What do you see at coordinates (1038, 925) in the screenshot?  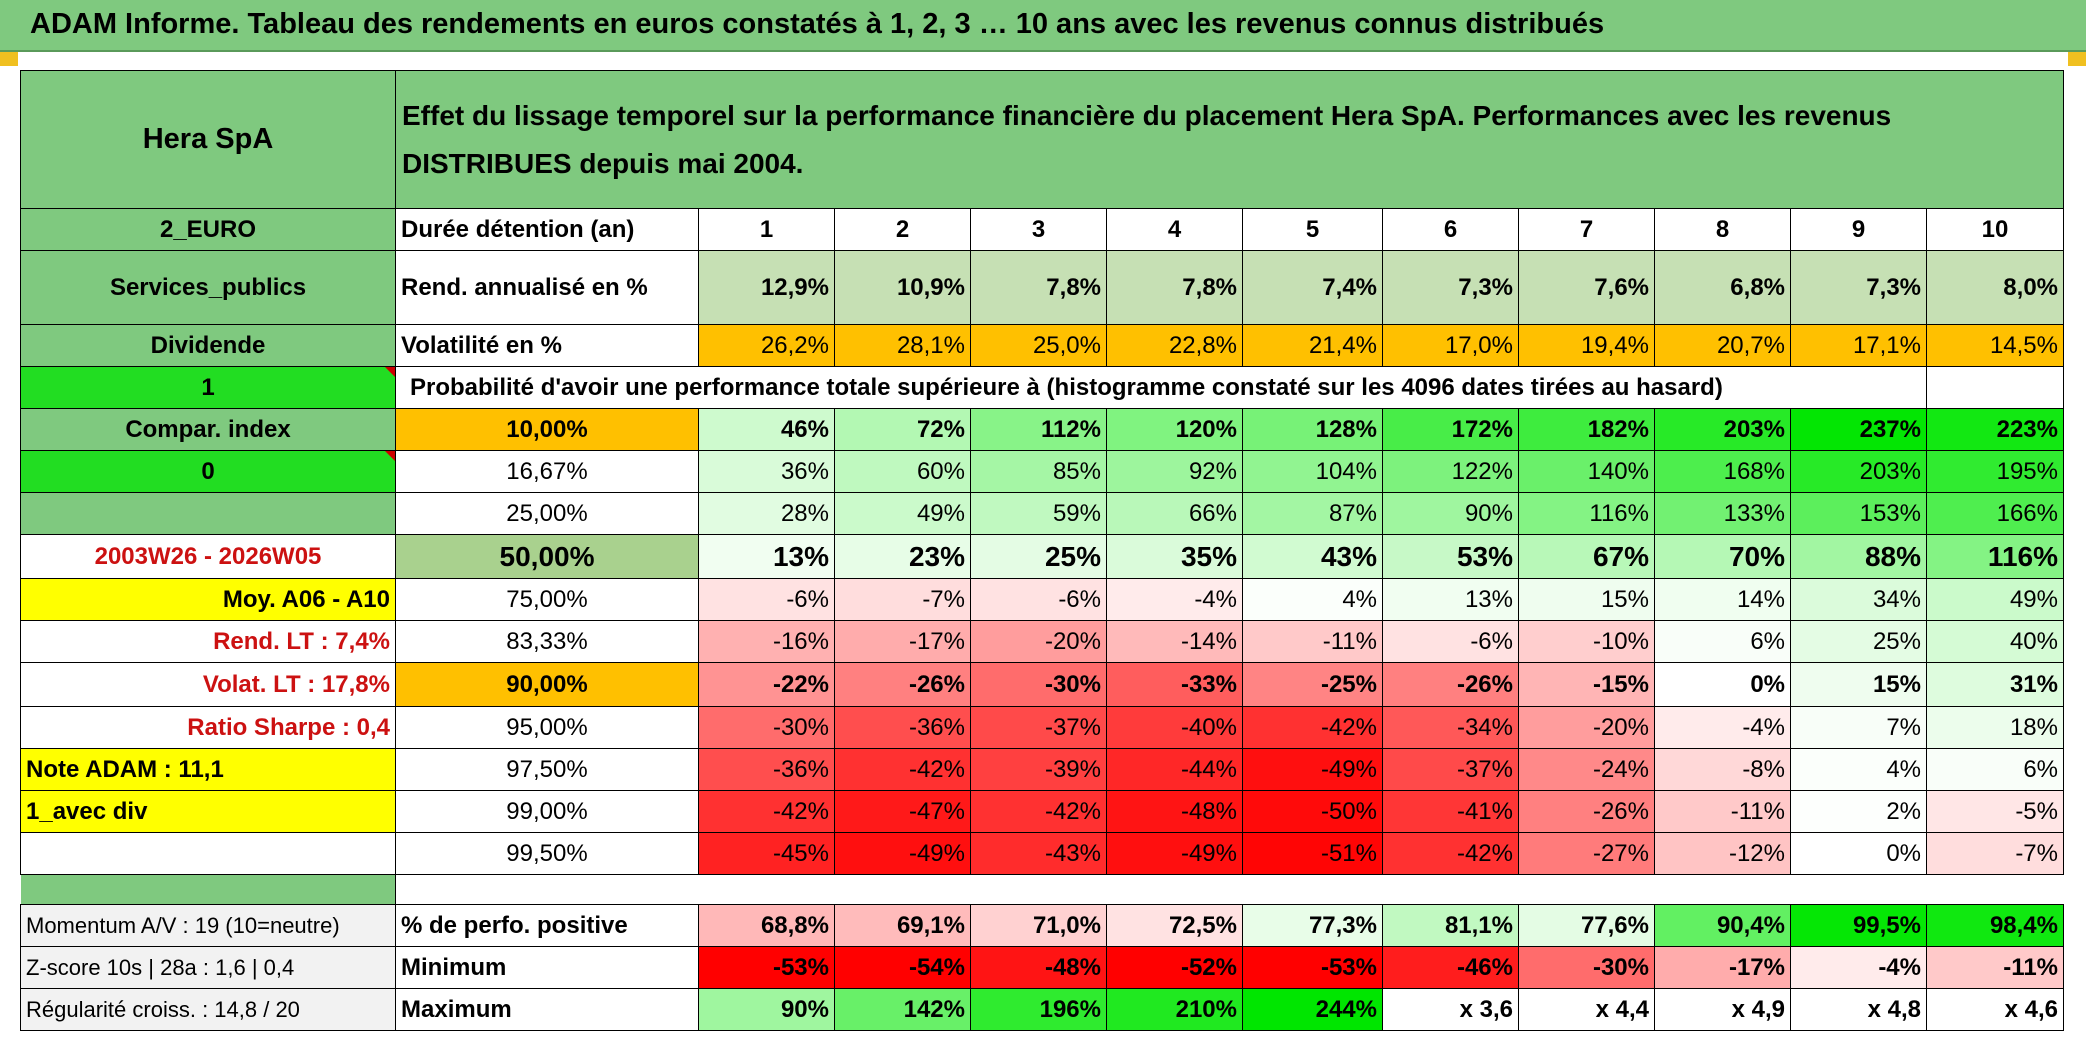 I see `perf-pos-cell: 71,0%` at bounding box center [1038, 925].